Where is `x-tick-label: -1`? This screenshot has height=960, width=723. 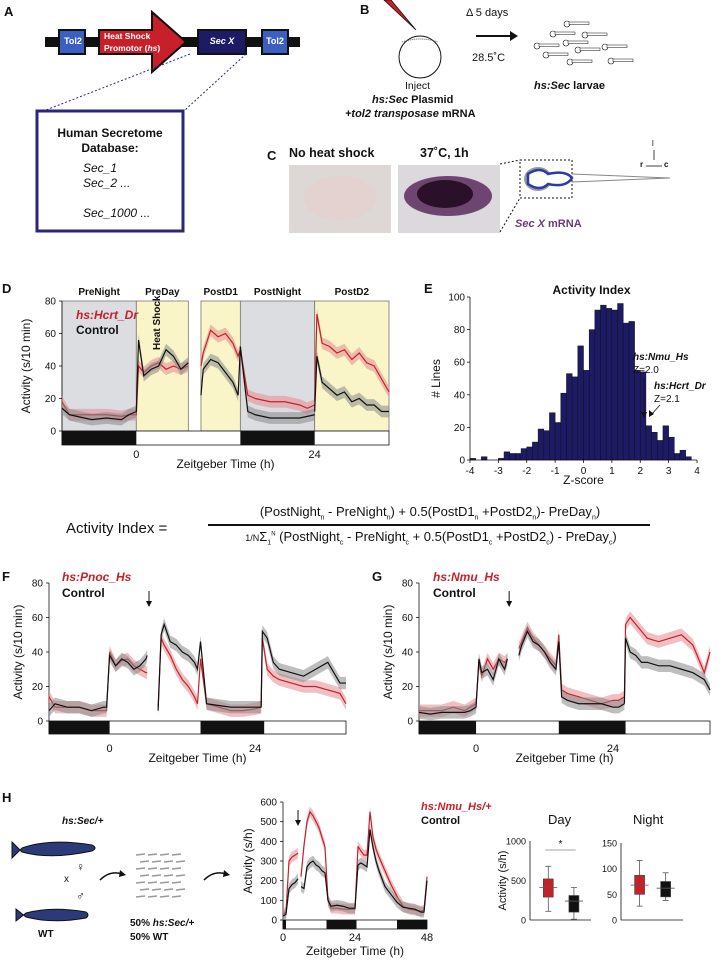 x-tick-label: -1 is located at coordinates (555, 471).